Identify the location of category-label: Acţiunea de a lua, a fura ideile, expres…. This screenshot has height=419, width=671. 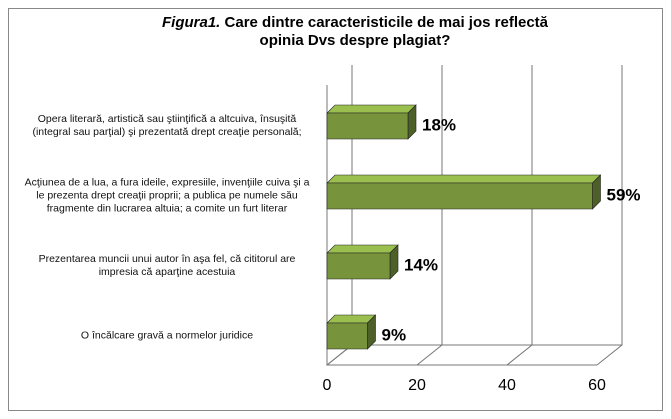
(167, 195).